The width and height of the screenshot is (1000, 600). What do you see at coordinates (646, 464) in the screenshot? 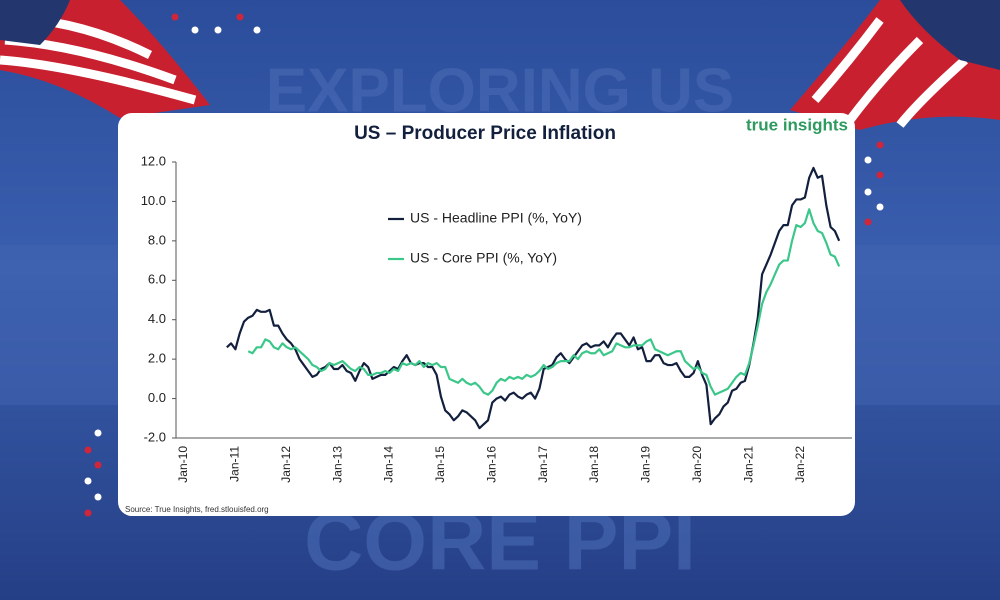
I see `x-tick-label: Jan-19` at bounding box center [646, 464].